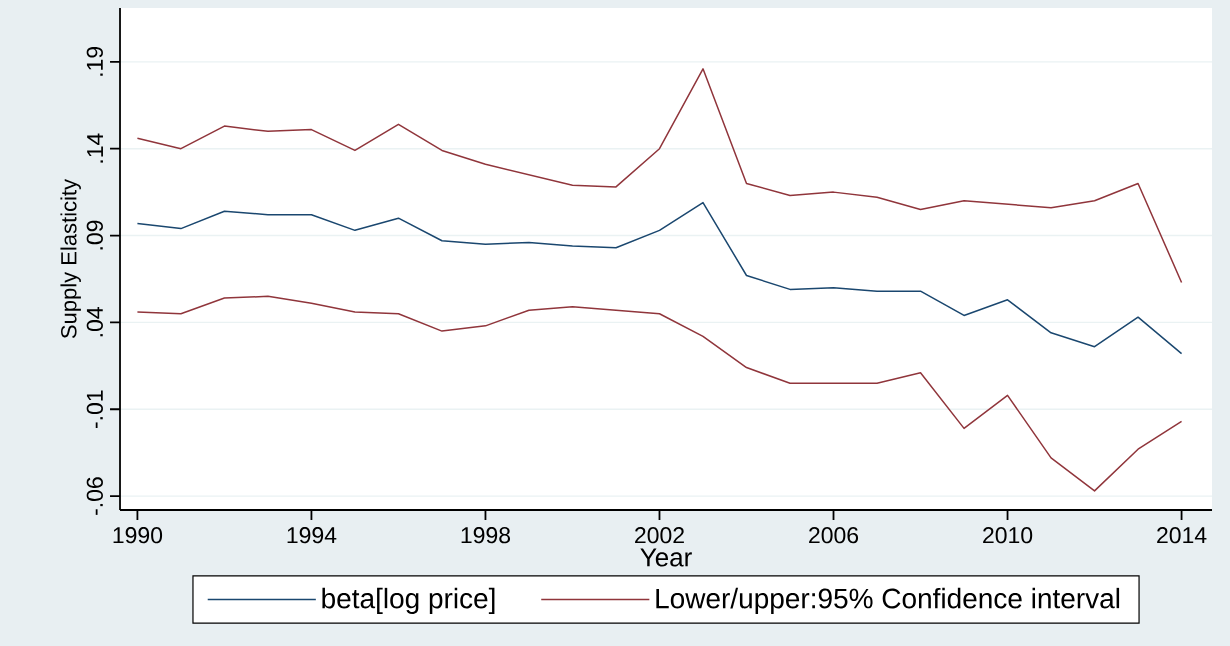  I want to click on y-tick-label: -.01, so click(94, 409).